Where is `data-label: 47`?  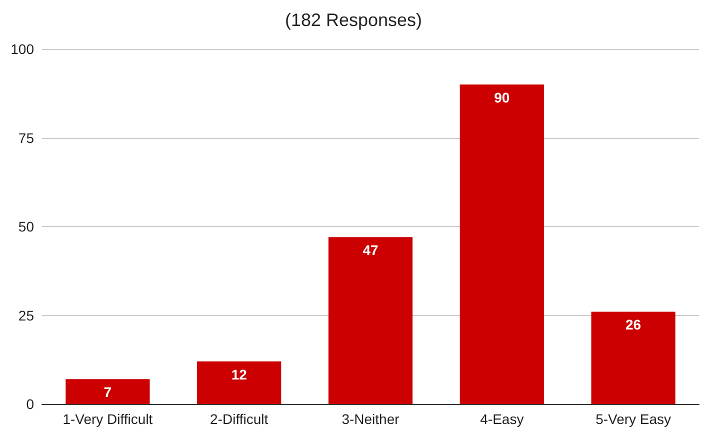 data-label: 47 is located at coordinates (370, 250).